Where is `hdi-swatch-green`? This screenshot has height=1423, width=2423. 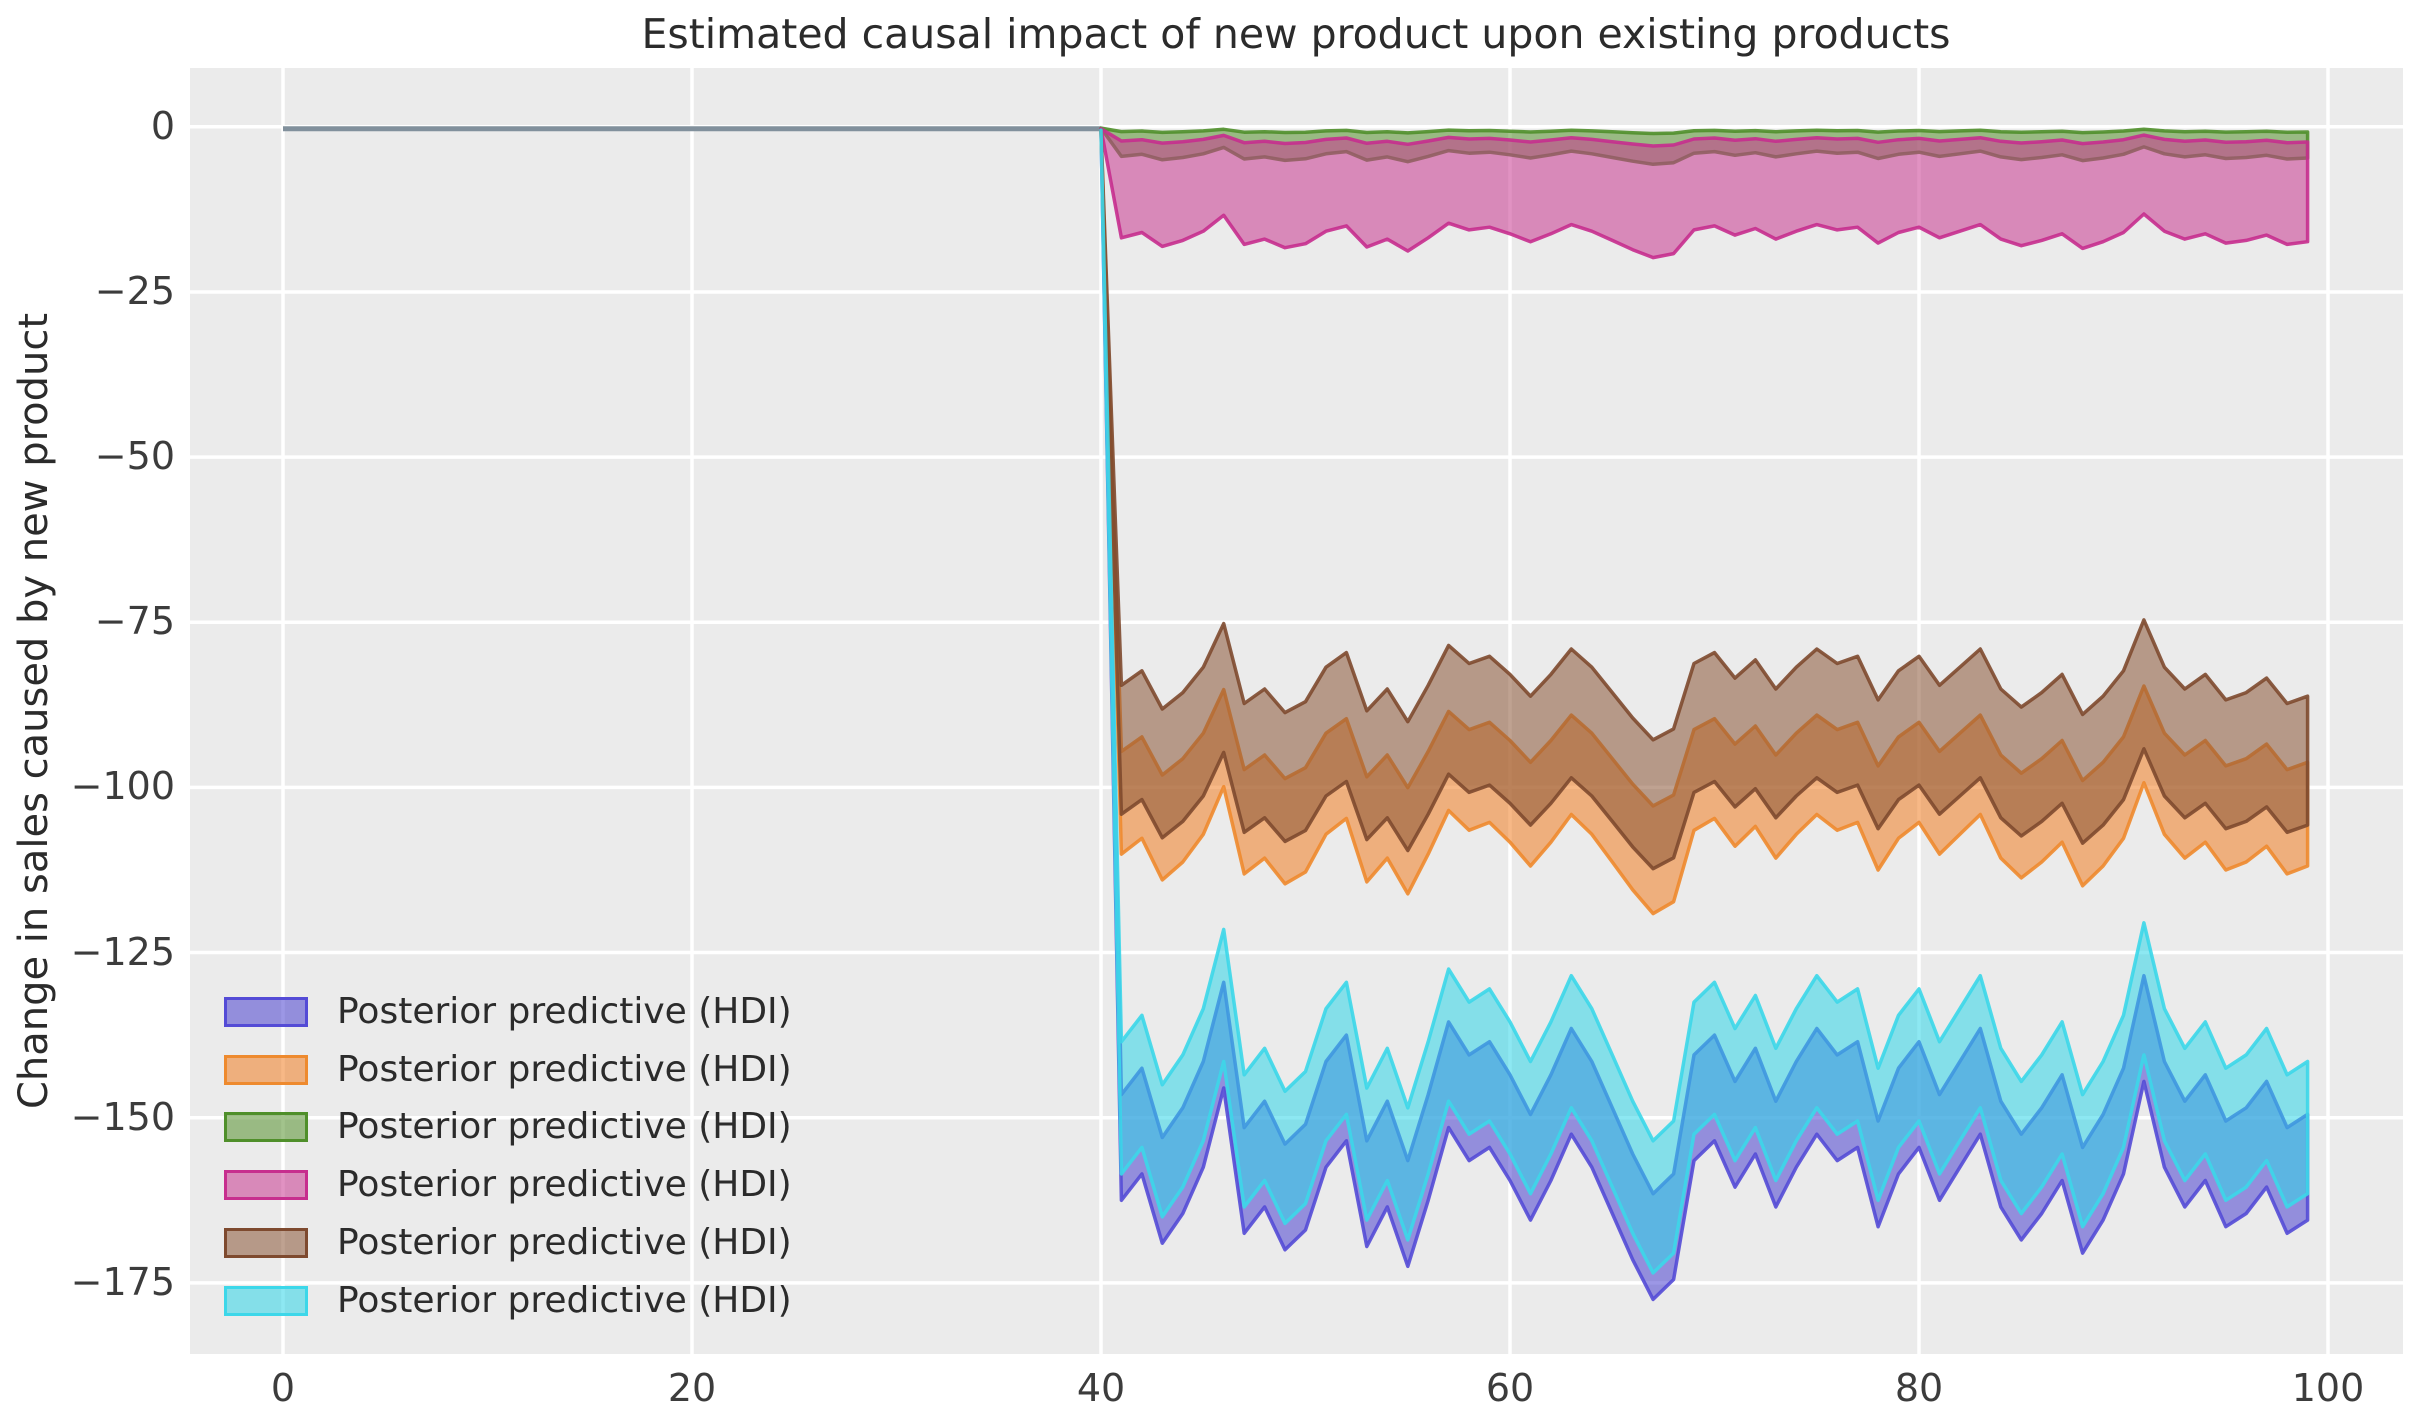 hdi-swatch-green is located at coordinates (266, 1127).